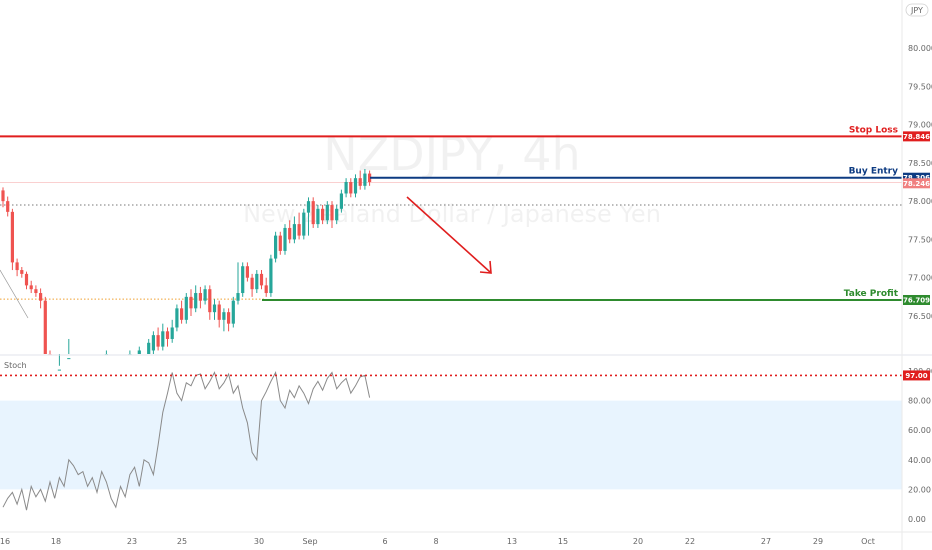 The image size is (932, 550). Describe the element at coordinates (871, 294) in the screenshot. I see `level-label: Take Profit` at that location.